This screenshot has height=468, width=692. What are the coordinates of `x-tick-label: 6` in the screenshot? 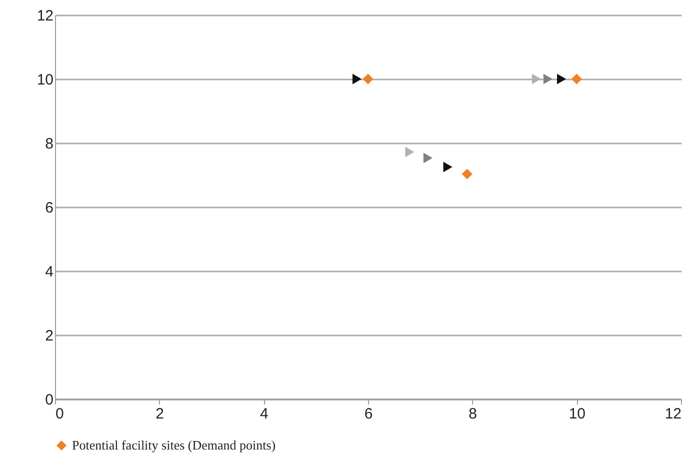 It's located at (368, 414).